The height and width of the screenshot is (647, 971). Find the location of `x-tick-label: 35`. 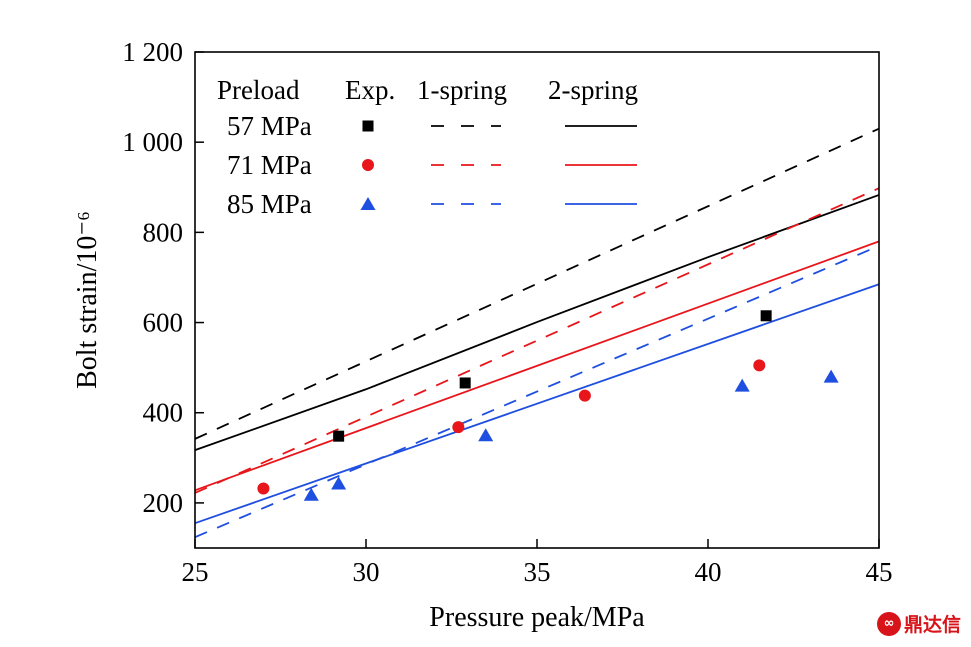

x-tick-label: 35 is located at coordinates (537, 572).